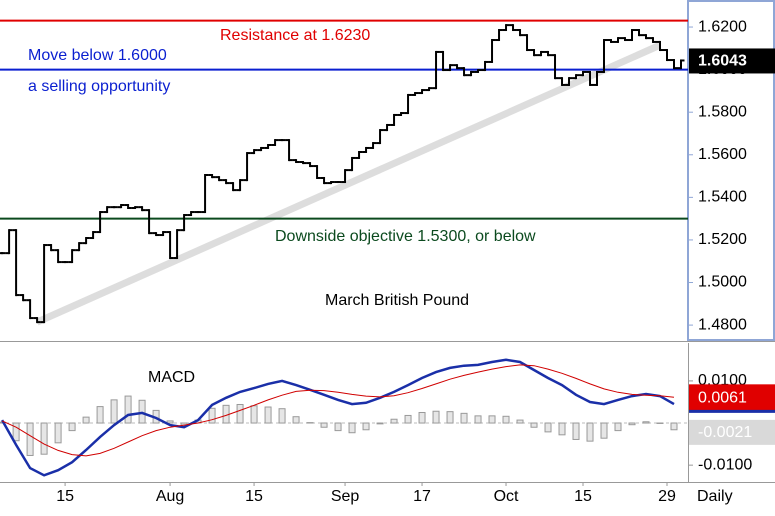  Describe the element at coordinates (732, 397) in the screenshot. I see `last-signal-box` at that location.